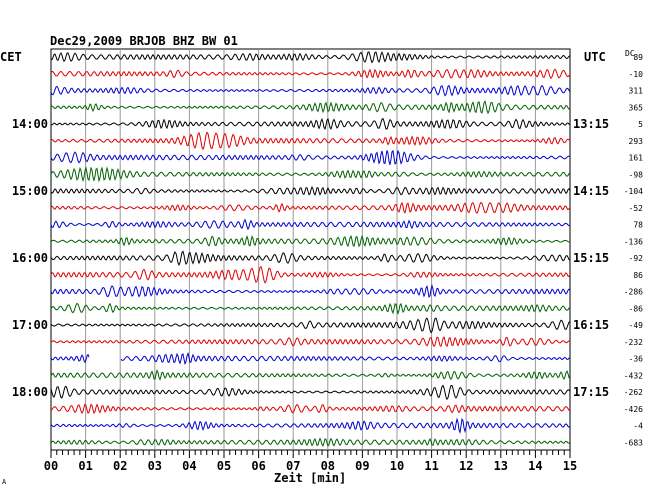 This screenshot has height=494, width=650. What do you see at coordinates (640, 124) in the screenshot?
I see `offset-value-5: 5` at bounding box center [640, 124].